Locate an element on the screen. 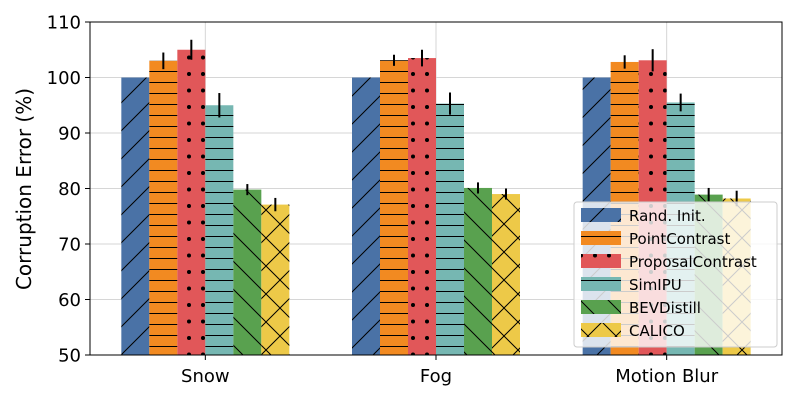  bar-hatch-calico-snow is located at coordinates (275, 279).